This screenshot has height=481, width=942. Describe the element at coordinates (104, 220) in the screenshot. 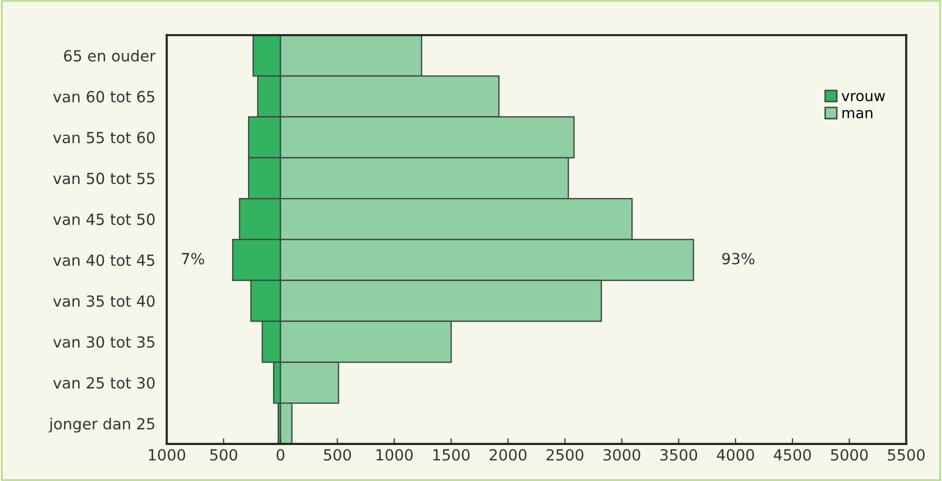

I see `y-tick-label: van 45 tot 50` at that location.